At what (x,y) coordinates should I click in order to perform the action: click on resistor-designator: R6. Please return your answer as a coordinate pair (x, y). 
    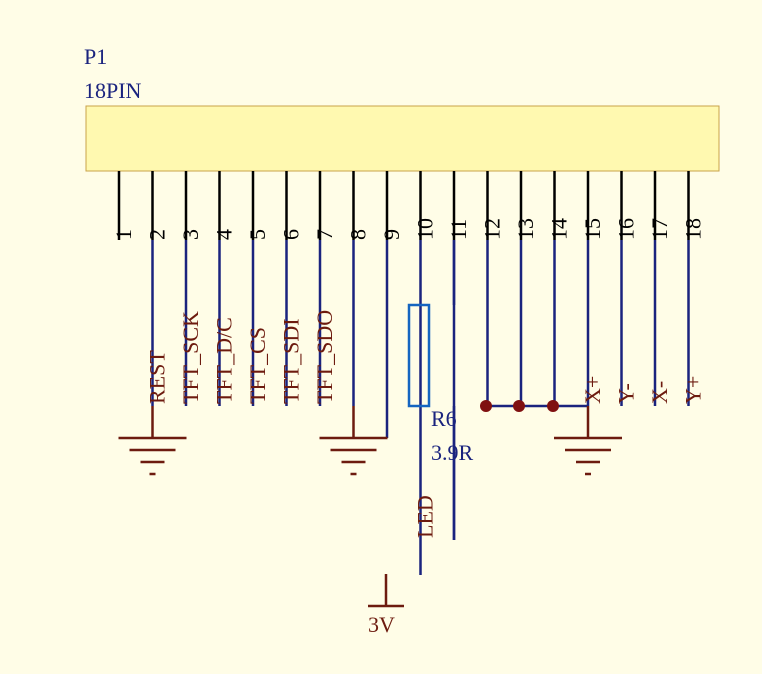
    Looking at the image, I should click on (444, 418).